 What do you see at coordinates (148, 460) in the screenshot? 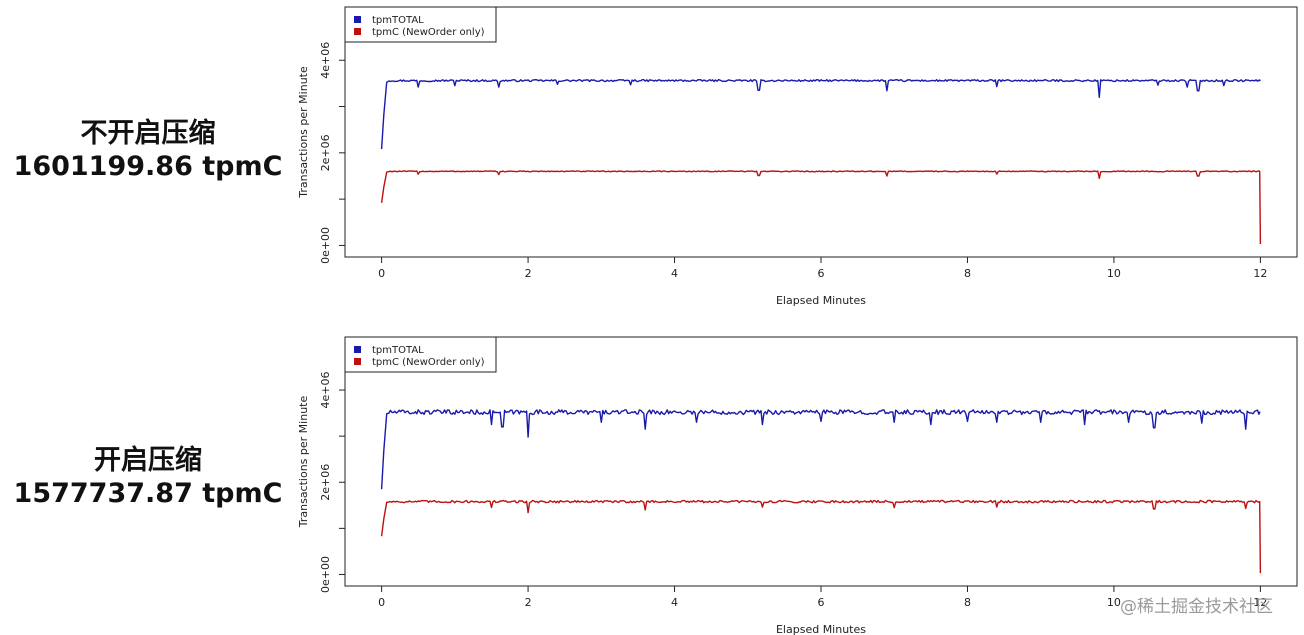
I see `panel-2-label-title: 开启压缩` at bounding box center [148, 460].